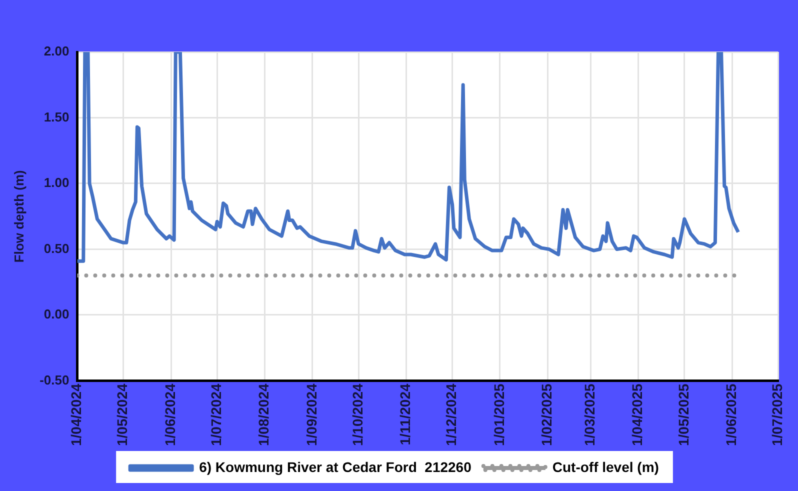 This screenshot has height=491, width=798. What do you see at coordinates (264, 415) in the screenshot?
I see `x-tick-label: 1/08/2024` at bounding box center [264, 415].